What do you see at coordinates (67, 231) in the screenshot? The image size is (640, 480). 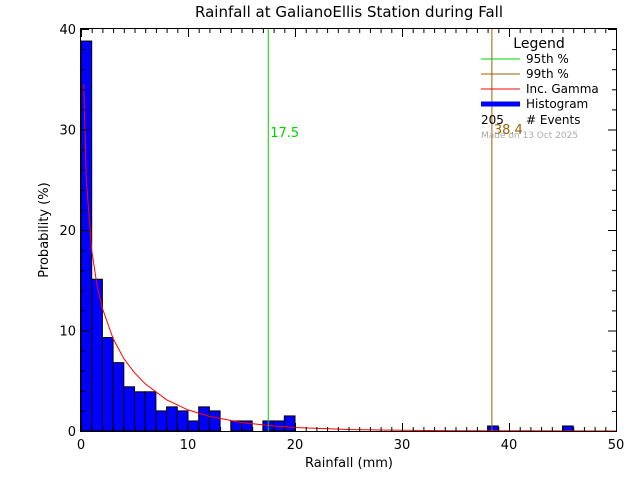 I see `y-tick-label: 20` at bounding box center [67, 231].